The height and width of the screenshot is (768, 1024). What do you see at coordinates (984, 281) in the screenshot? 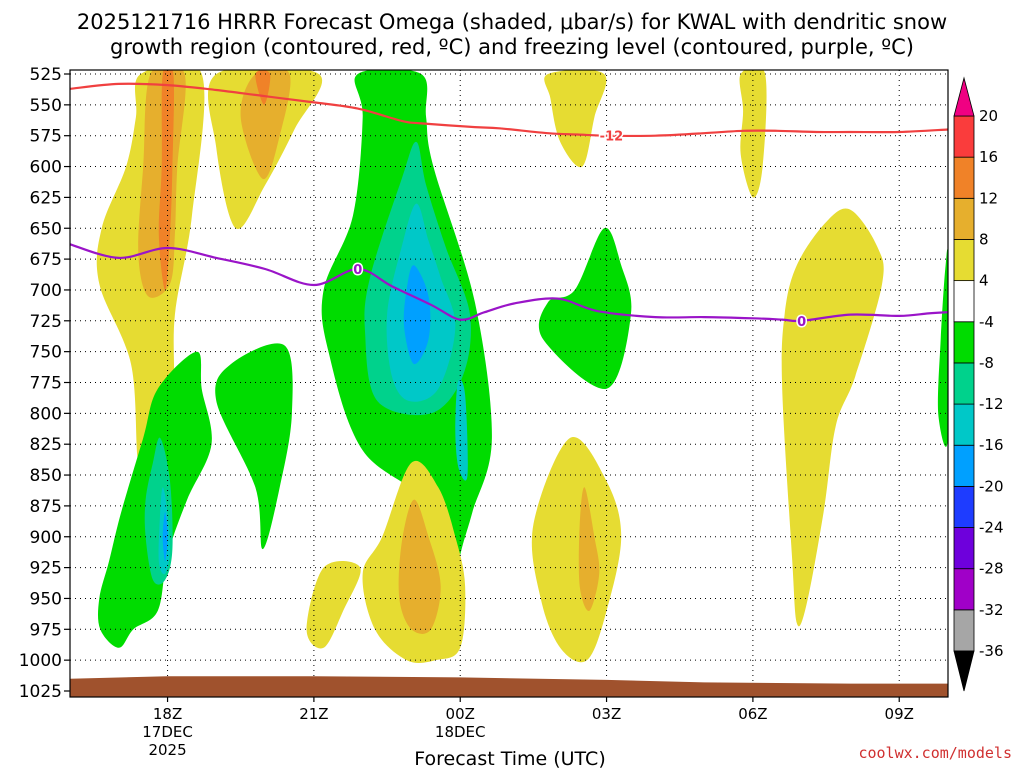
I see `colorbar-level-label: 4` at bounding box center [984, 281].